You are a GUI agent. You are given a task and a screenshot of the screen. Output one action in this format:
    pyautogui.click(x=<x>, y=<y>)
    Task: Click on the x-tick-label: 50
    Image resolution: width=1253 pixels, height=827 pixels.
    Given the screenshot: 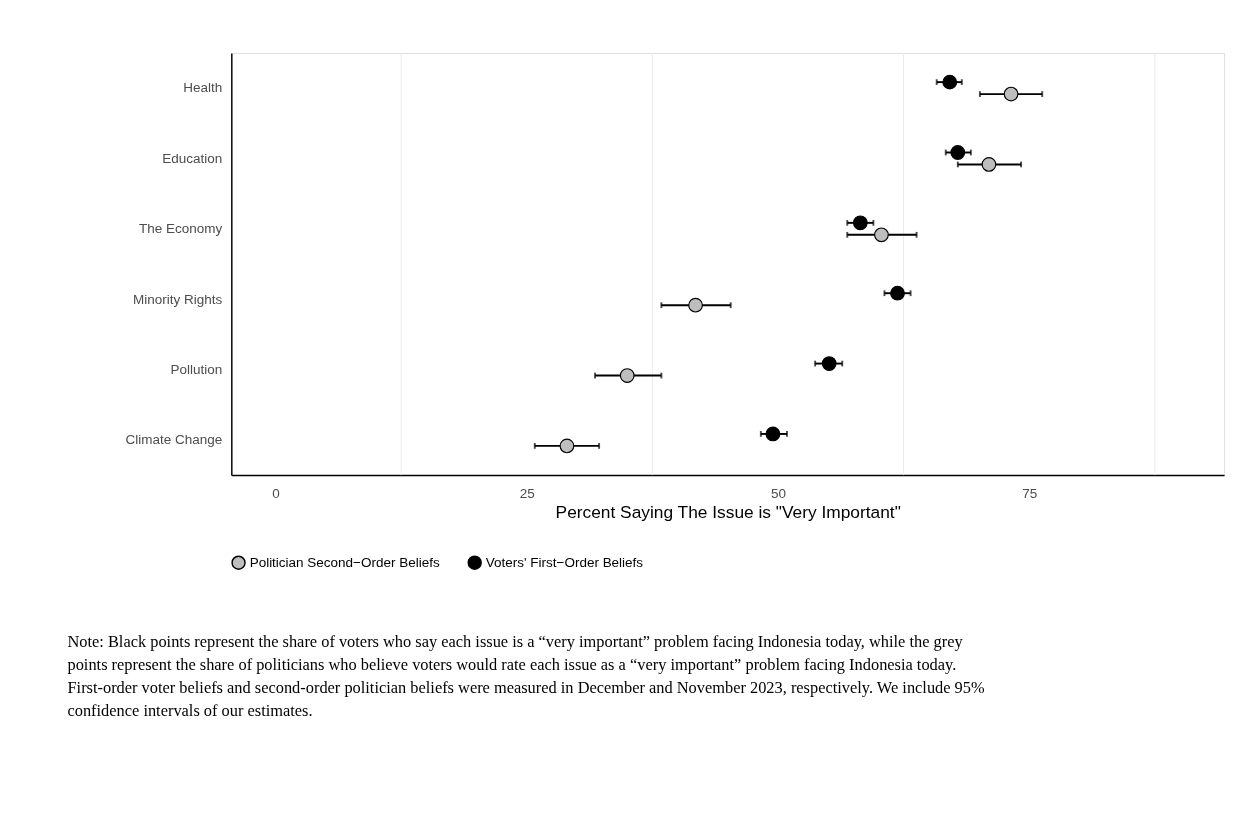 What is the action you would take?
    pyautogui.click(x=778, y=493)
    